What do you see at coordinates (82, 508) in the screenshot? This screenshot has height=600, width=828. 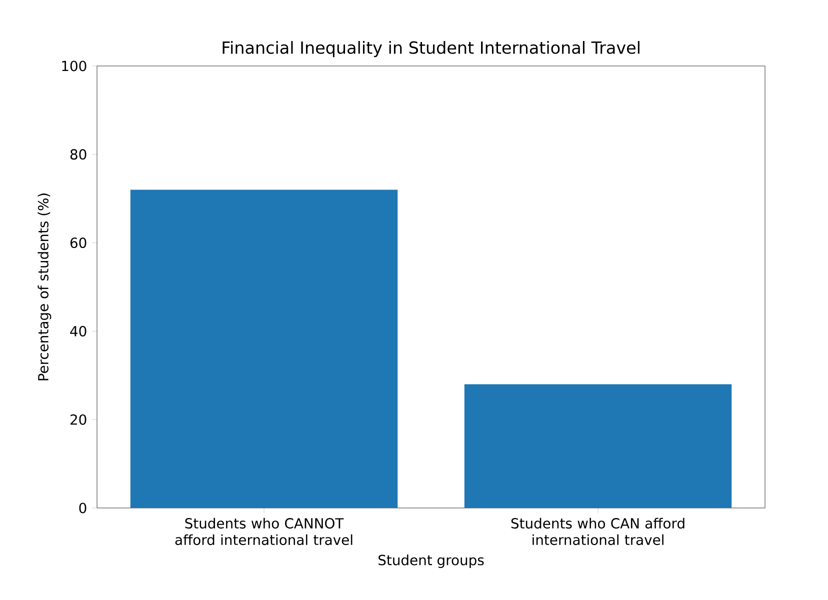 I see `y-tick-label: 0` at bounding box center [82, 508].